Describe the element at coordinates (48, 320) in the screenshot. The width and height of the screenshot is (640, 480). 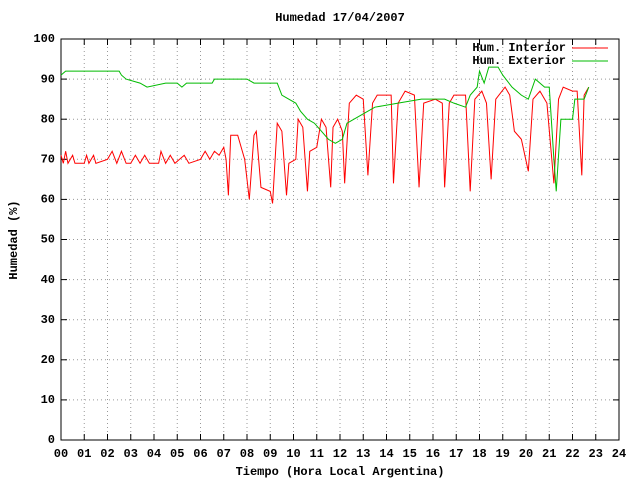
I see `y-tick-label: 30` at that location.